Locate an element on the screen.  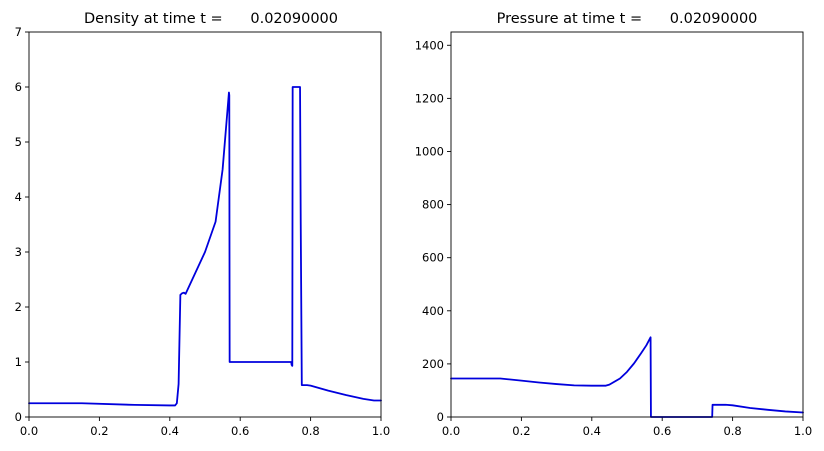
density-ytick-label: 4 is located at coordinates (18, 197).